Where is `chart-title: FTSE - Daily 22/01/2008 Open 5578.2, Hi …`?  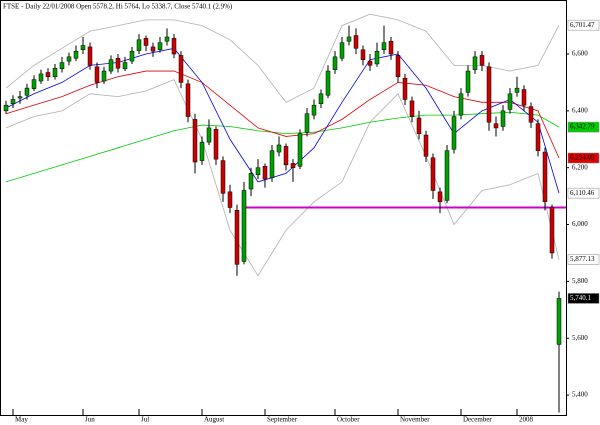 chart-title: FTSE - Daily 22/01/2008 Open 5578.2, Hi … is located at coordinates (118, 7).